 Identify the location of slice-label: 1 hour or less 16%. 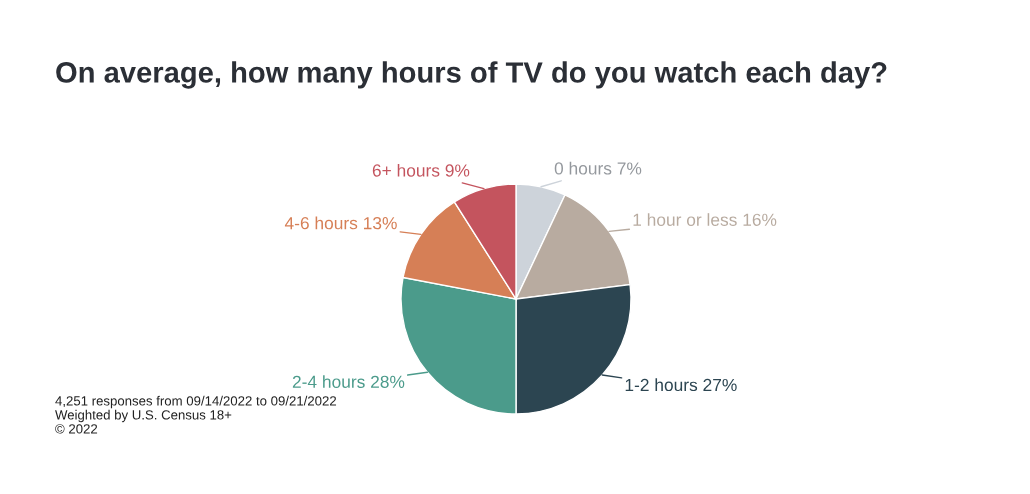
(705, 219).